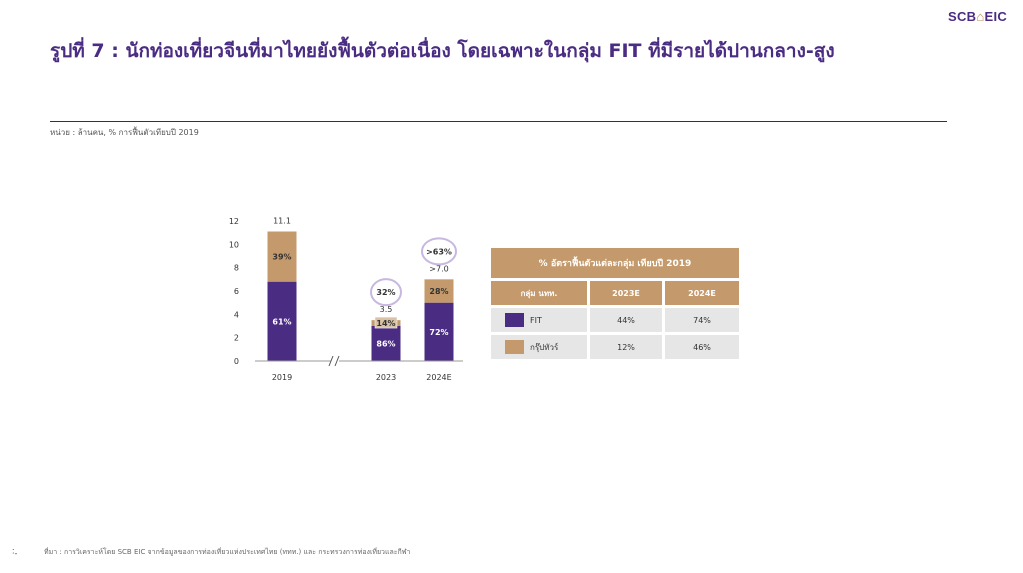 The height and width of the screenshot is (573, 1023). I want to click on y-tick-label: 4, so click(236, 314).